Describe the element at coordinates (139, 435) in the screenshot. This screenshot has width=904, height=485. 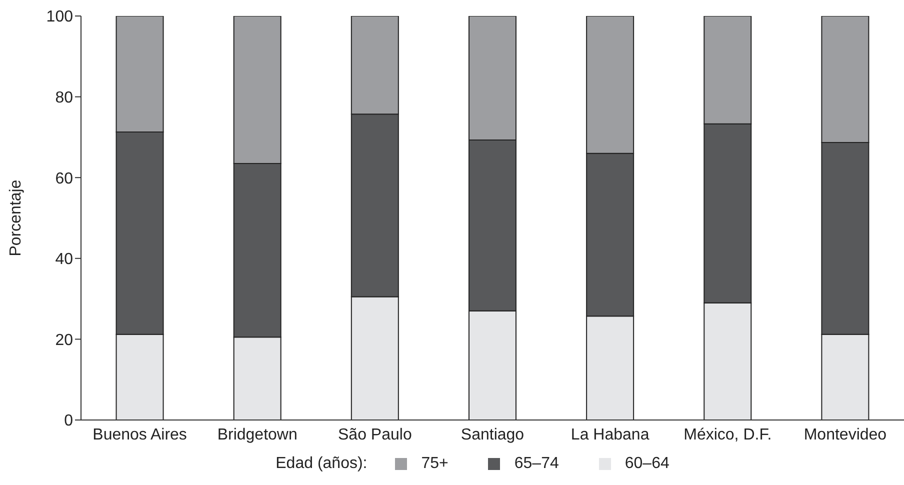
I see `x-tick-label: Buenos Aires` at that location.